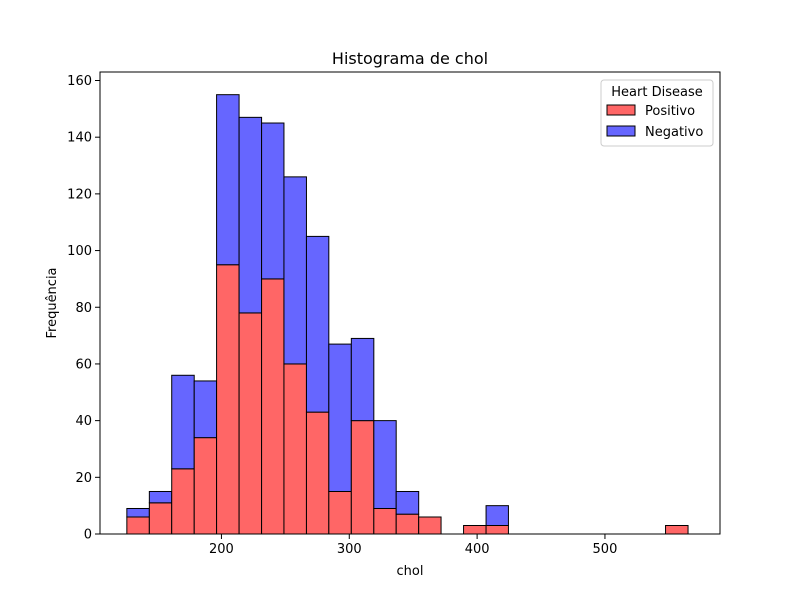 Image resolution: width=800 pixels, height=604 pixels. I want to click on y-tick-label-2: 40, so click(83, 421).